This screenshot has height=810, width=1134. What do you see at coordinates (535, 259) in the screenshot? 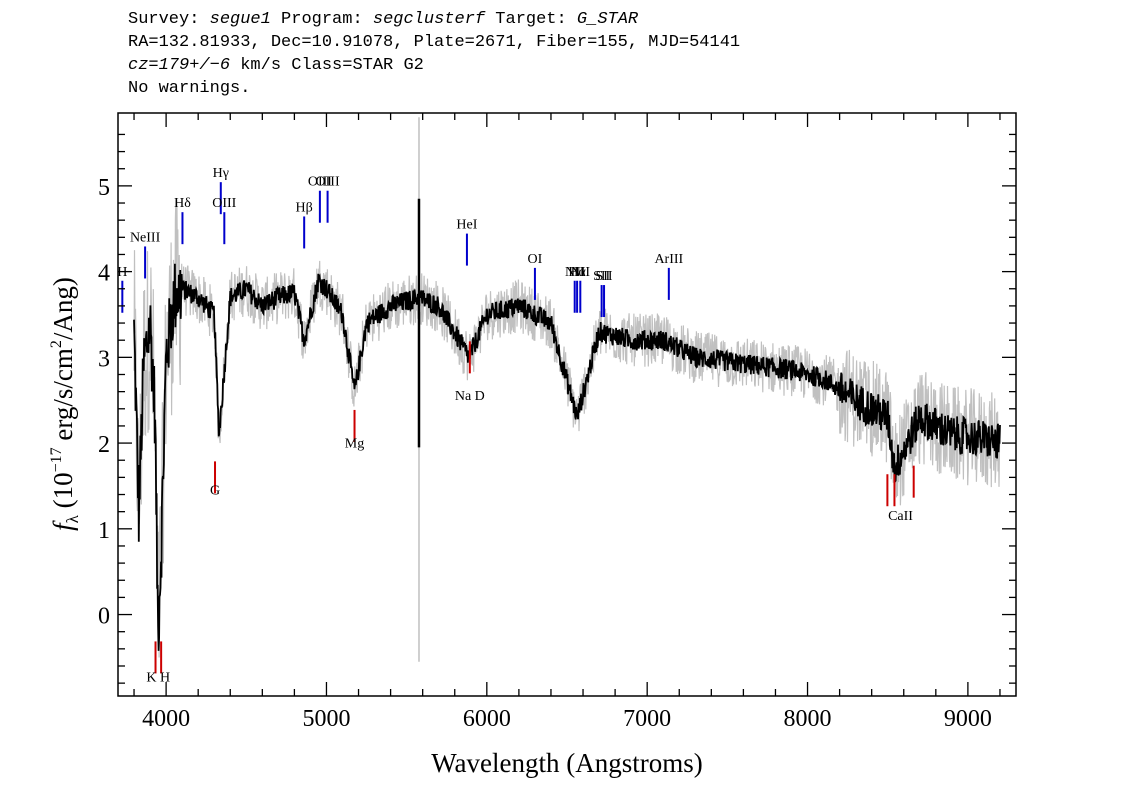
I see `emission-line-label-9: OI` at bounding box center [535, 259].